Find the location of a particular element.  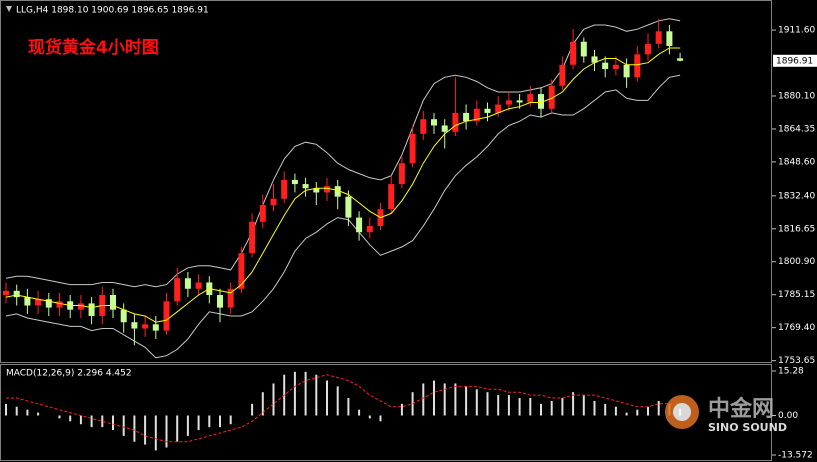

header-icon is located at coordinates (9, 9).